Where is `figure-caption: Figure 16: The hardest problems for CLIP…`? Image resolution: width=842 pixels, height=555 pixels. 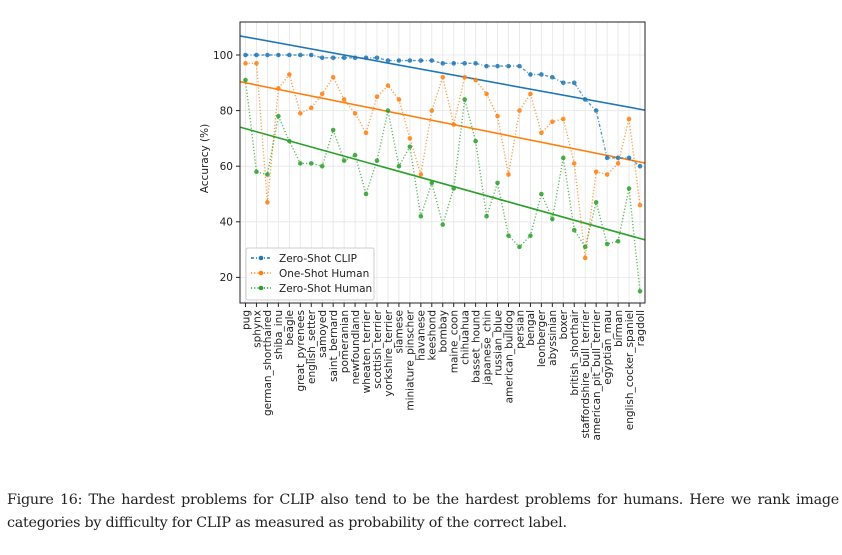
figure-caption: Figure 16: The hardest problems for CLIP… is located at coordinates (423, 511).